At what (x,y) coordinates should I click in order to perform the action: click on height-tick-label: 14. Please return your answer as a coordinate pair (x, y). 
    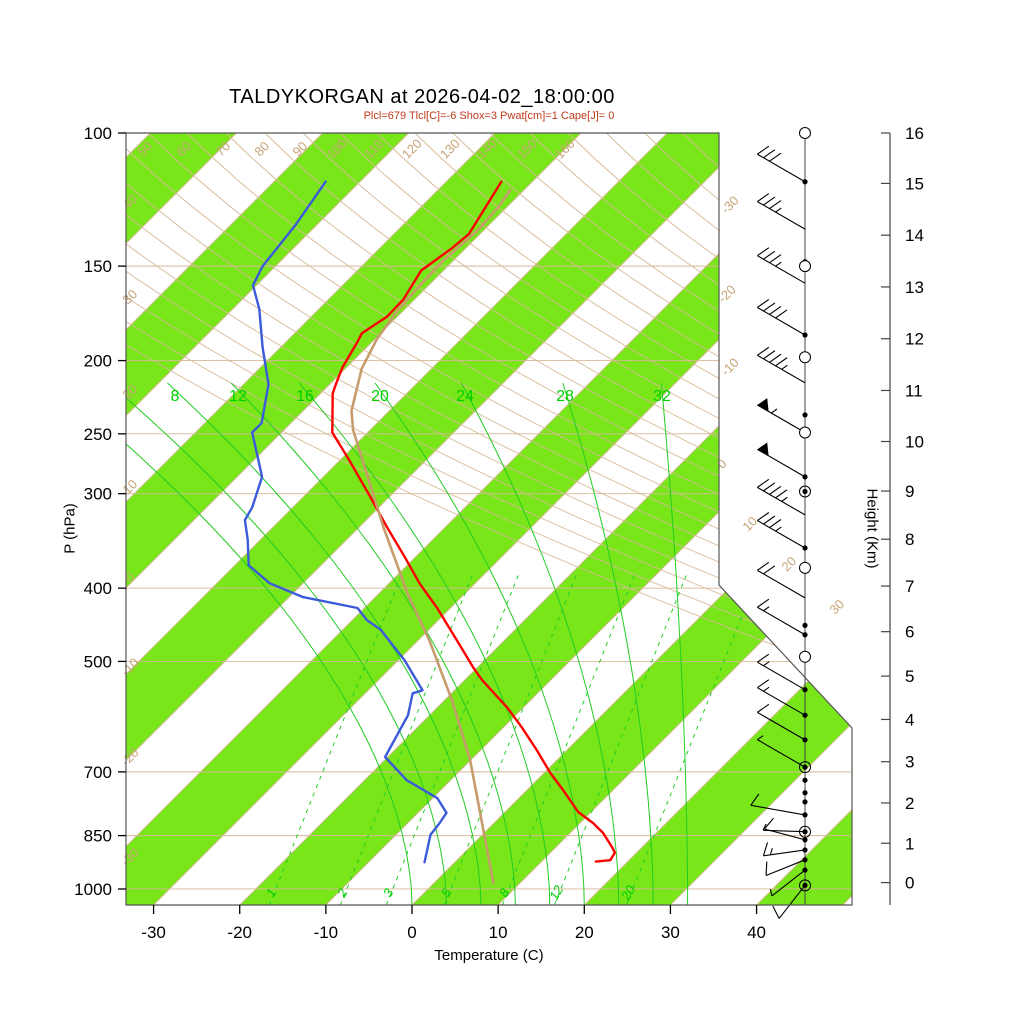
    Looking at the image, I should click on (914, 235).